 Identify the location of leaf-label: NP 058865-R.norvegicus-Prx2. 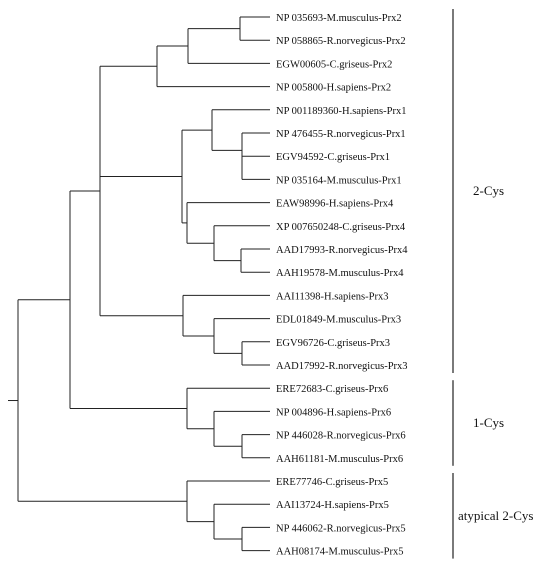
(341, 41).